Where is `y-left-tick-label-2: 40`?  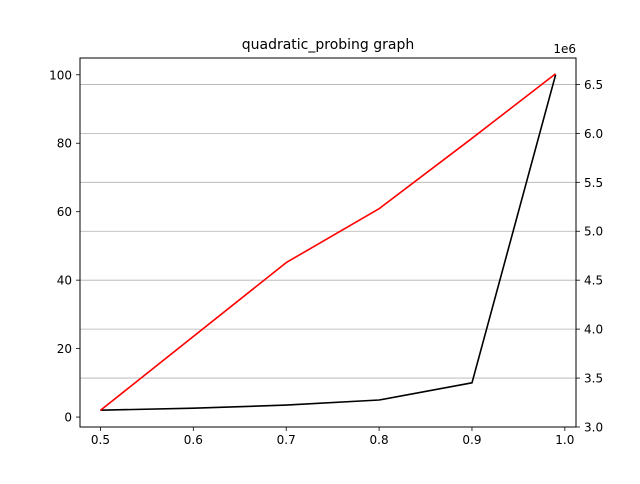
y-left-tick-label-2: 40 is located at coordinates (64, 281).